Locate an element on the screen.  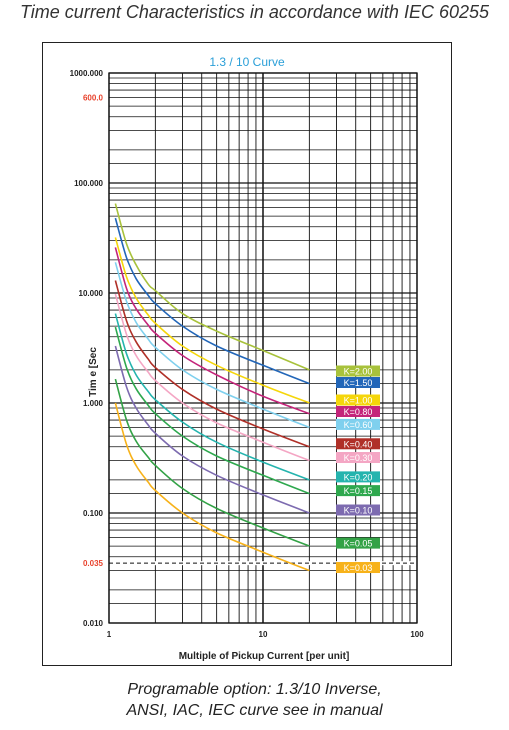
x-tick-label: 1 is located at coordinates (109, 634).